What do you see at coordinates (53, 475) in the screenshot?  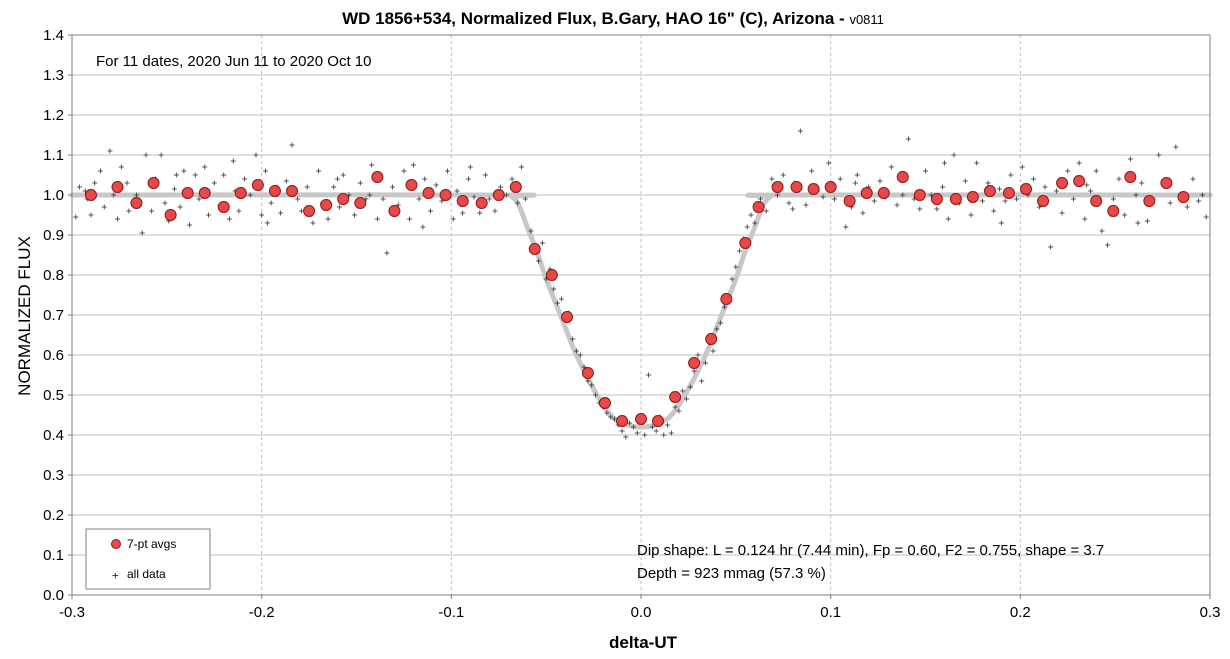 I see `y-tick-label: 0.3` at bounding box center [53, 475].